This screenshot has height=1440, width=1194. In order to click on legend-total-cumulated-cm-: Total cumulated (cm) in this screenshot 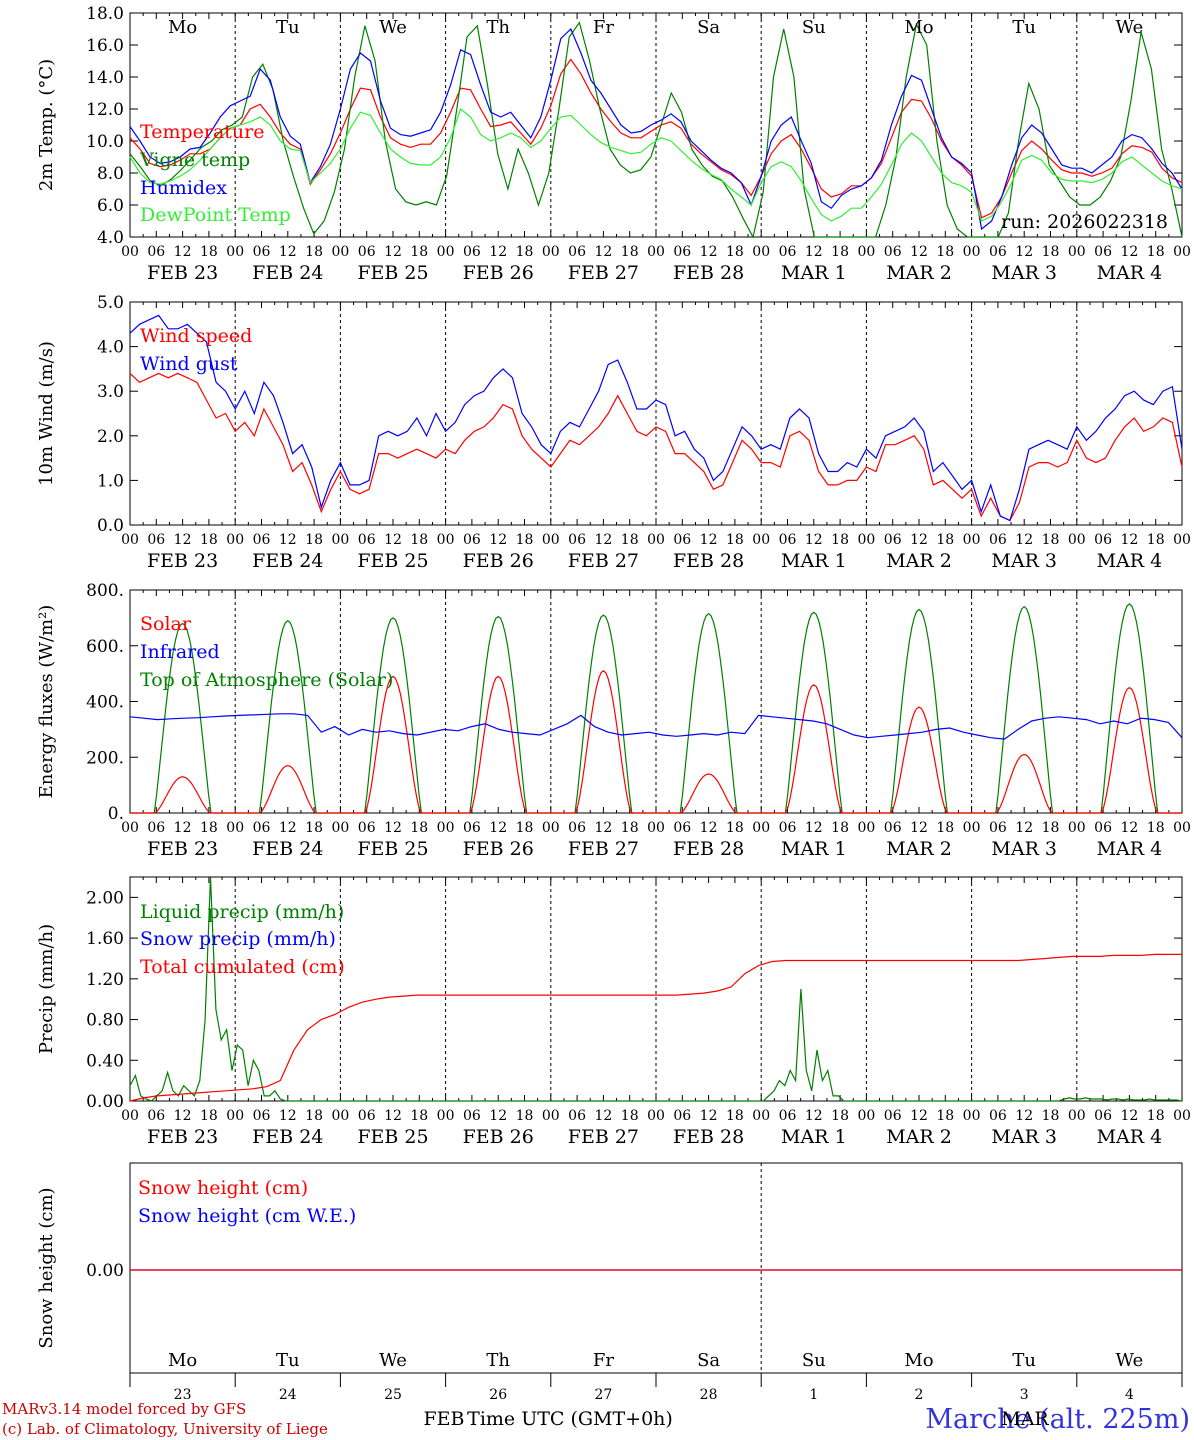, I will do `click(242, 967)`.